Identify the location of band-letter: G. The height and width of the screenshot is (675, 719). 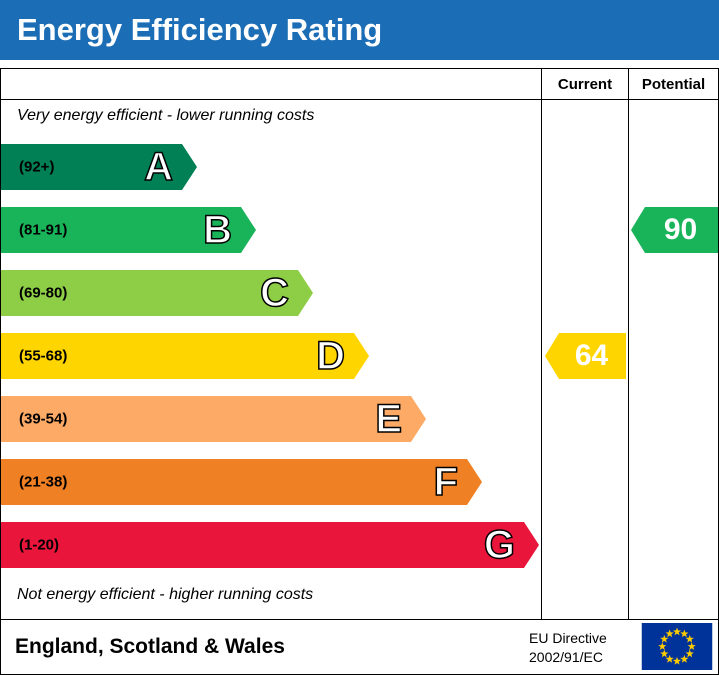
(499, 545).